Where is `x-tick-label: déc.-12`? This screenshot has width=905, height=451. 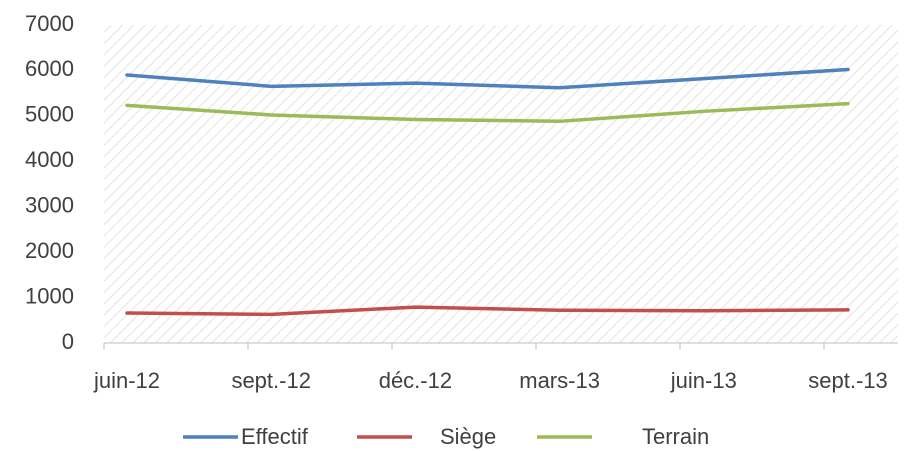 x-tick-label: déc.-12 is located at coordinates (415, 380).